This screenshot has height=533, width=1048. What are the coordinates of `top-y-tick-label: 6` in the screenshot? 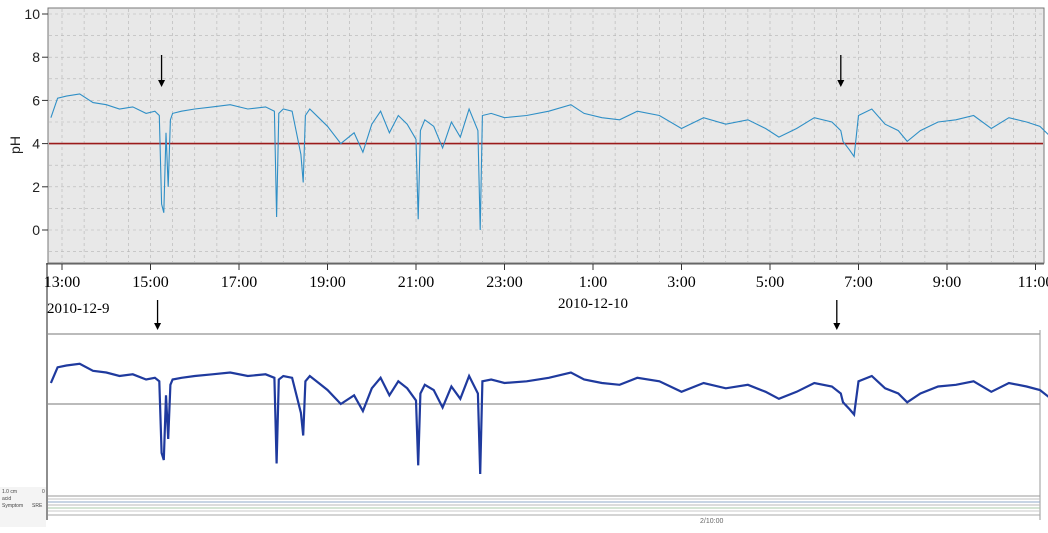 It's located at (36, 100).